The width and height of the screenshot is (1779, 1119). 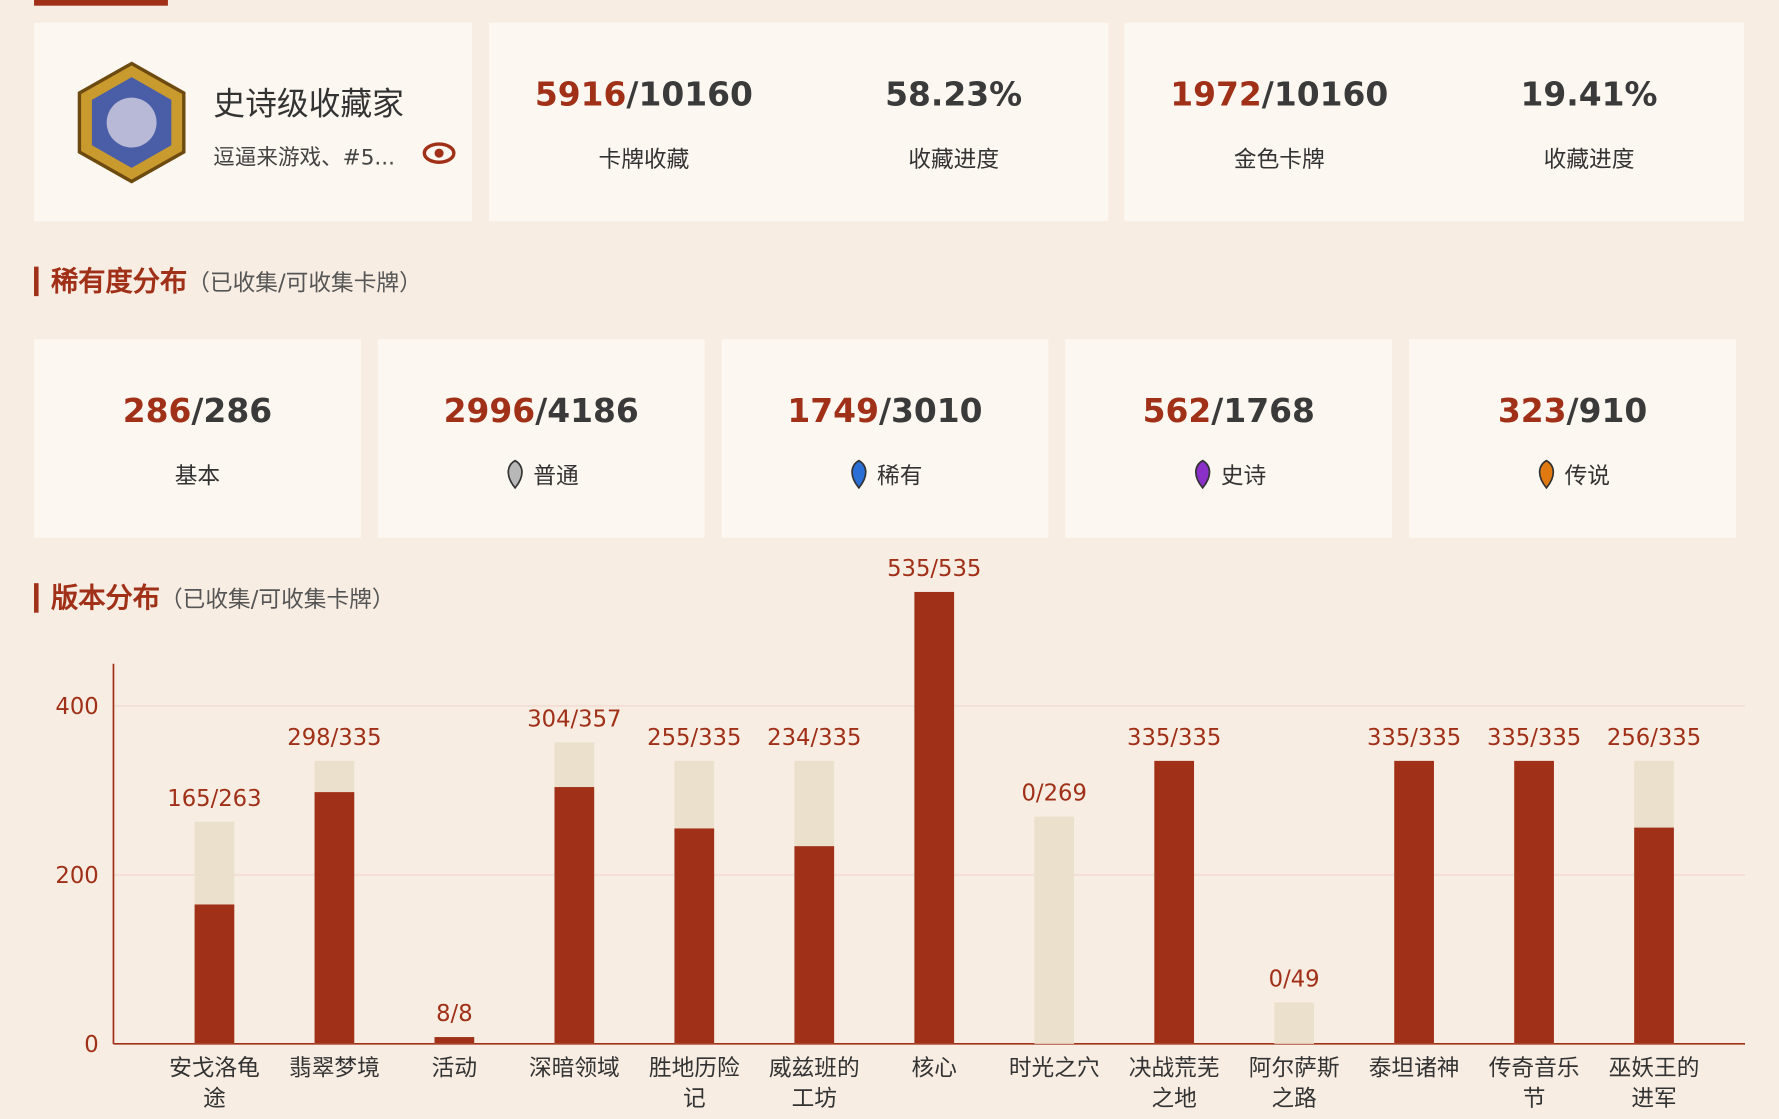 I want to click on rarity-card: 323910 传说, so click(x=1572, y=438).